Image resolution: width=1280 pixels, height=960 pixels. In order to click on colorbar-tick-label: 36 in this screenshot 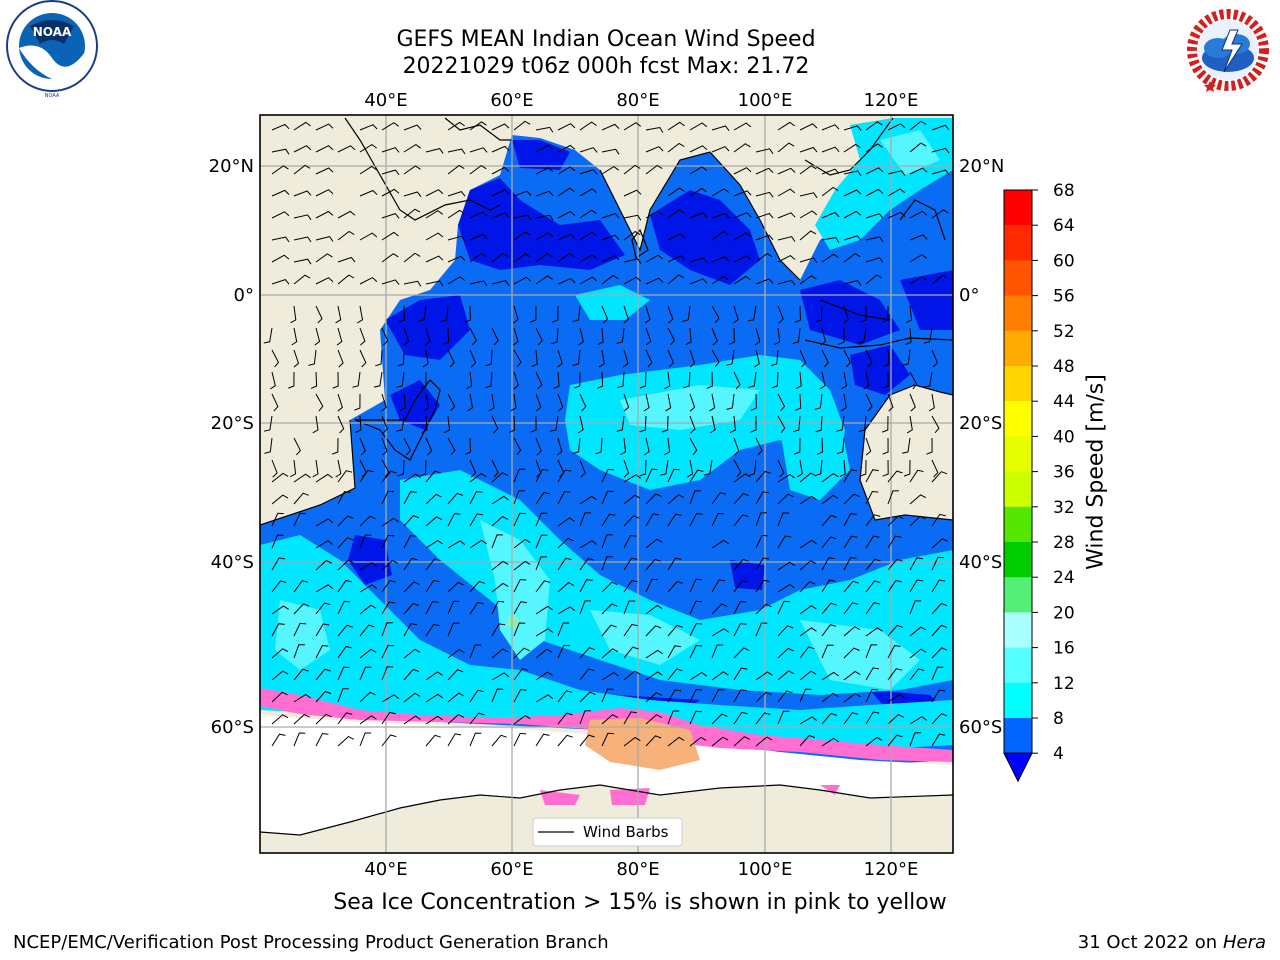, I will do `click(1064, 473)`.